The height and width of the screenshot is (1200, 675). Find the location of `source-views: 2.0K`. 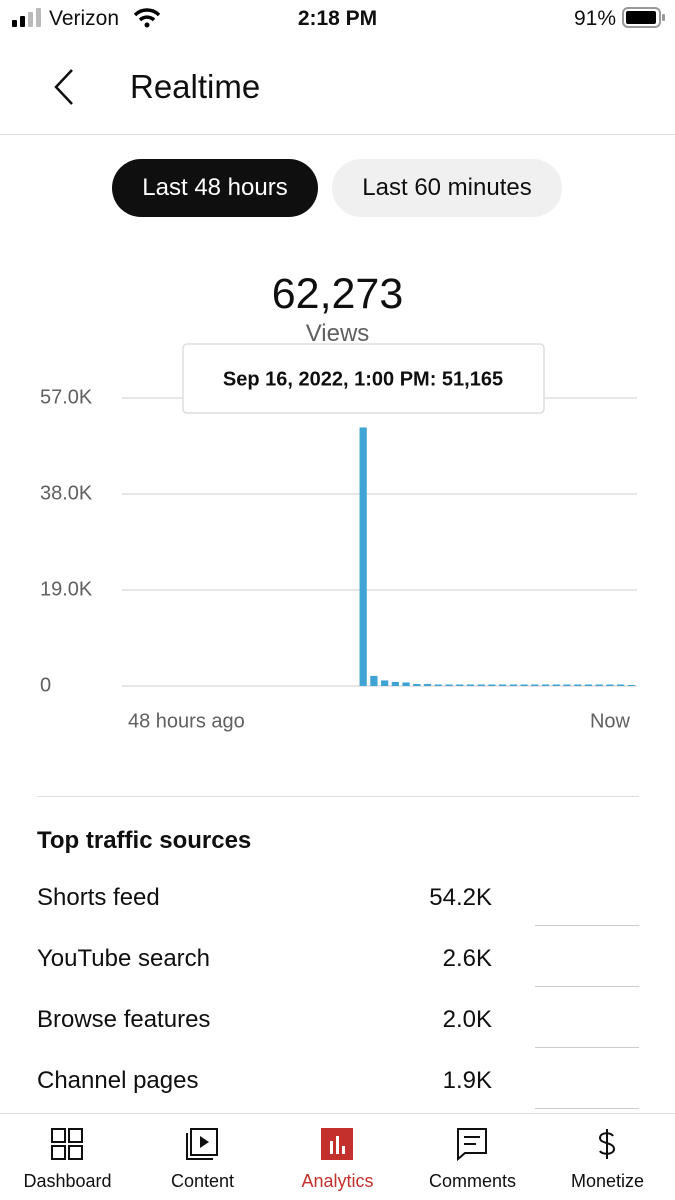

source-views: 2.0K is located at coordinates (467, 1019).